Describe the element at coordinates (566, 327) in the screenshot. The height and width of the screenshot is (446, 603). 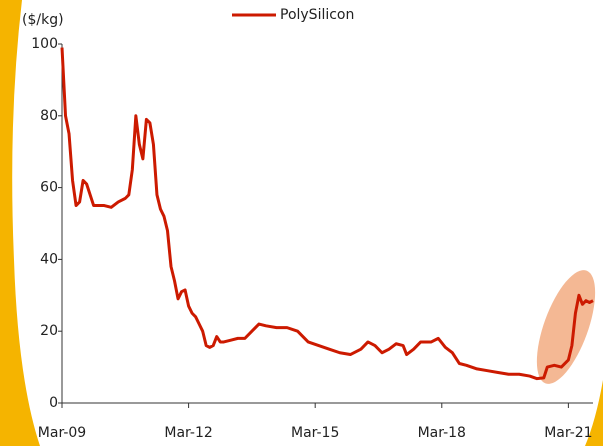
I see `highlight` at that location.